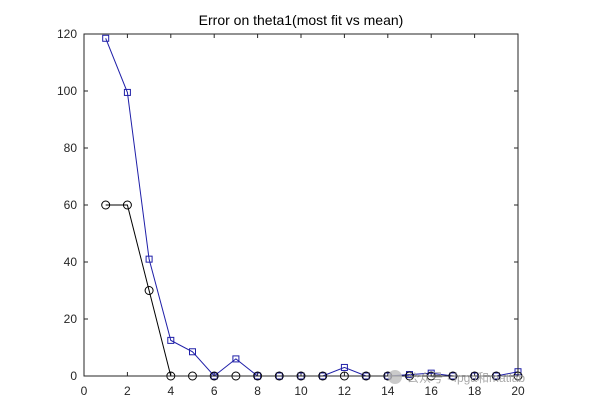 The height and width of the screenshot is (402, 615). Describe the element at coordinates (71, 319) in the screenshot. I see `y-tick-label: 20` at that location.